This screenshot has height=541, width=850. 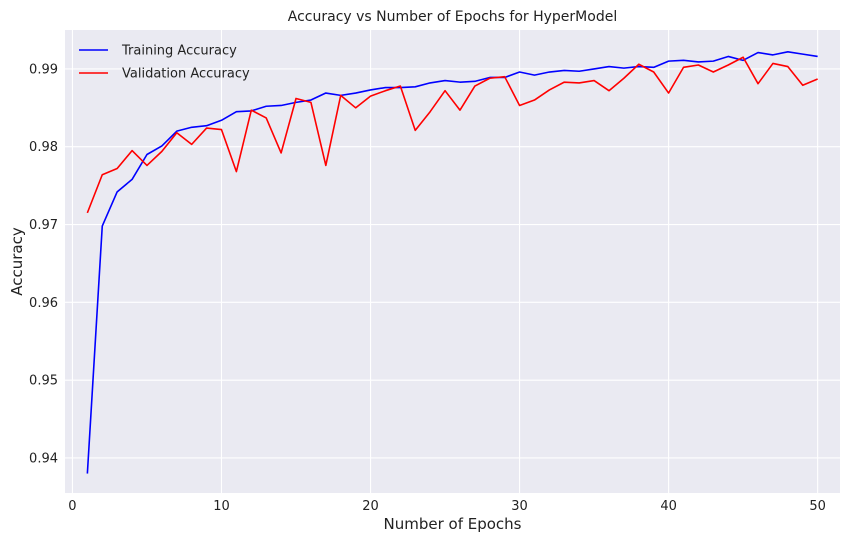 I want to click on legend-label: Validation Accuracy, so click(x=186, y=74).